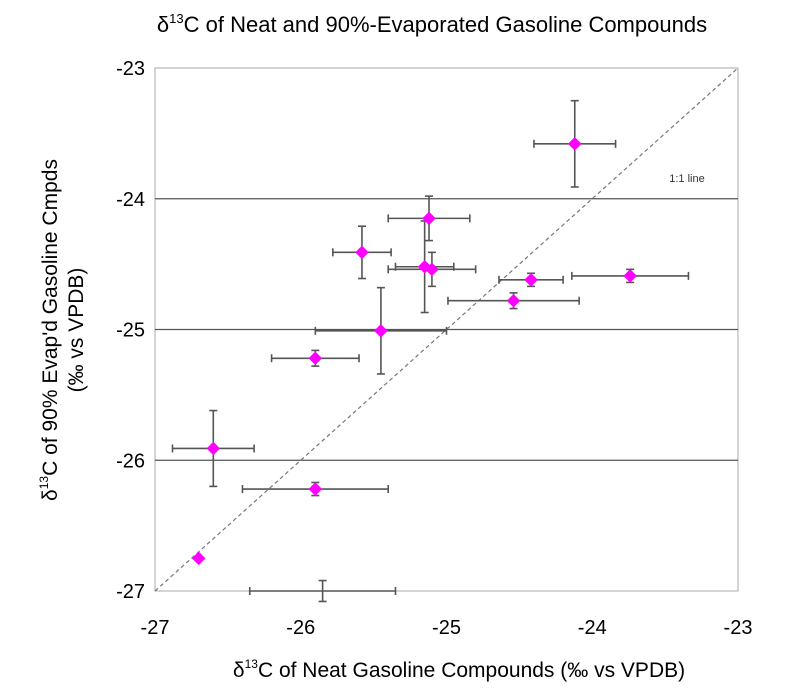 The height and width of the screenshot is (693, 795). What do you see at coordinates (50, 495) in the screenshot?
I see `y-axis-label-prefix: δ` at bounding box center [50, 495].